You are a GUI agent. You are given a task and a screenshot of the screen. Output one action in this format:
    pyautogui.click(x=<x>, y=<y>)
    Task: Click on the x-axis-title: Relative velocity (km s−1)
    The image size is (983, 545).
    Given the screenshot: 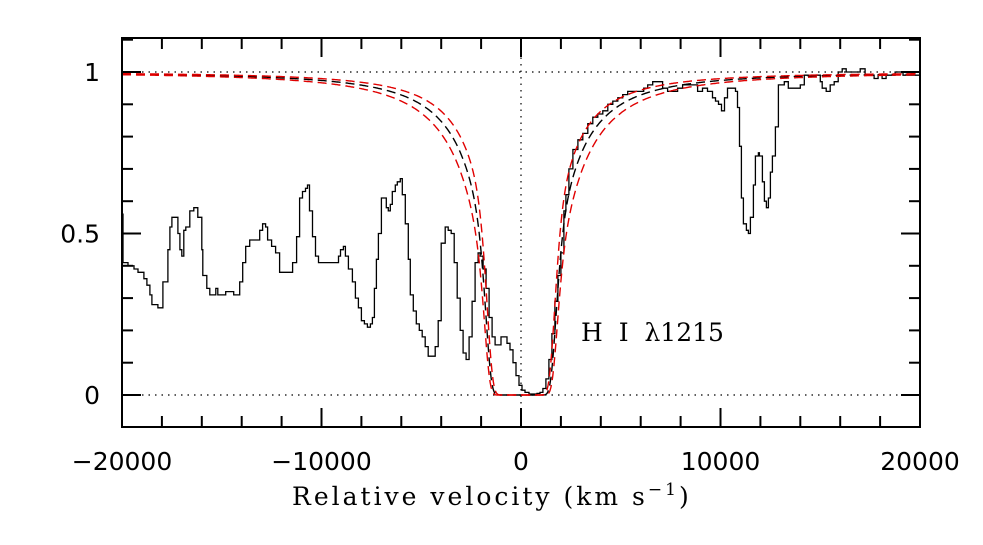 What is the action you would take?
    pyautogui.click(x=492, y=495)
    